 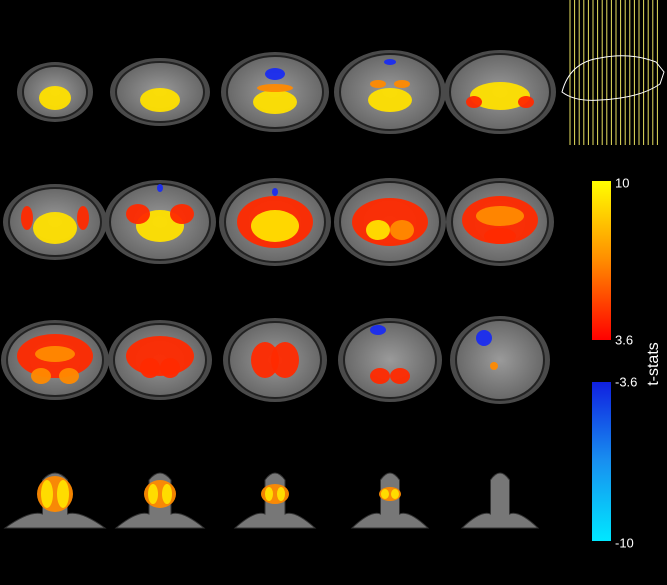 I want to click on colorbar-label: t-stats, so click(x=653, y=364).